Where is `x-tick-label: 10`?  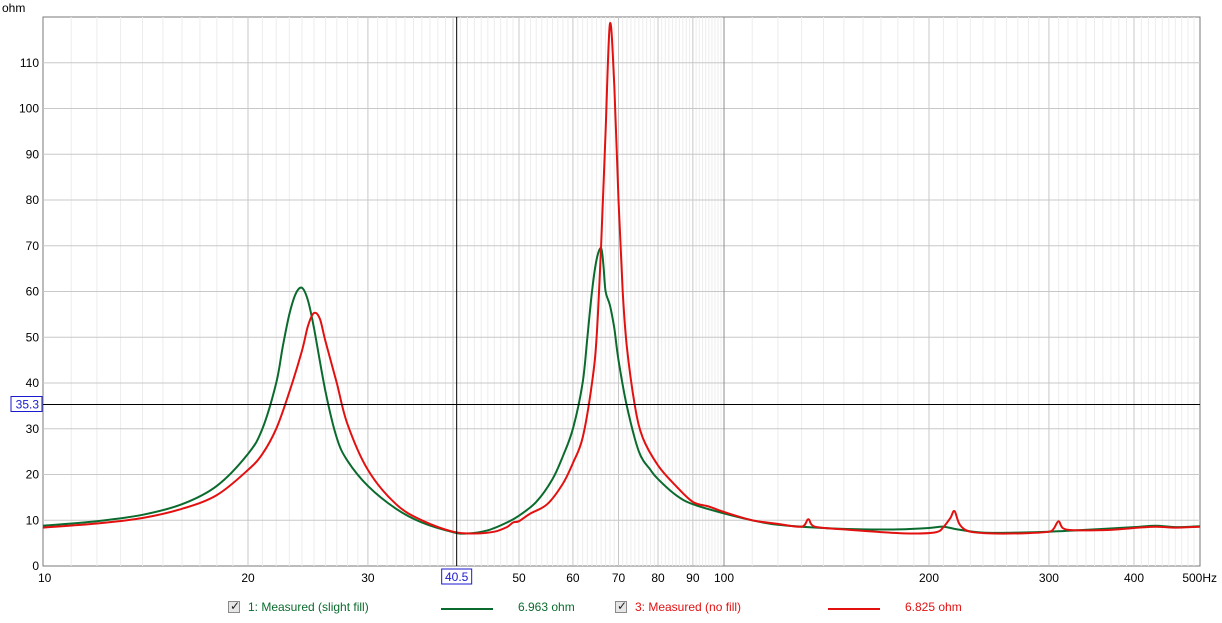 x-tick-label: 10 is located at coordinates (45, 578).